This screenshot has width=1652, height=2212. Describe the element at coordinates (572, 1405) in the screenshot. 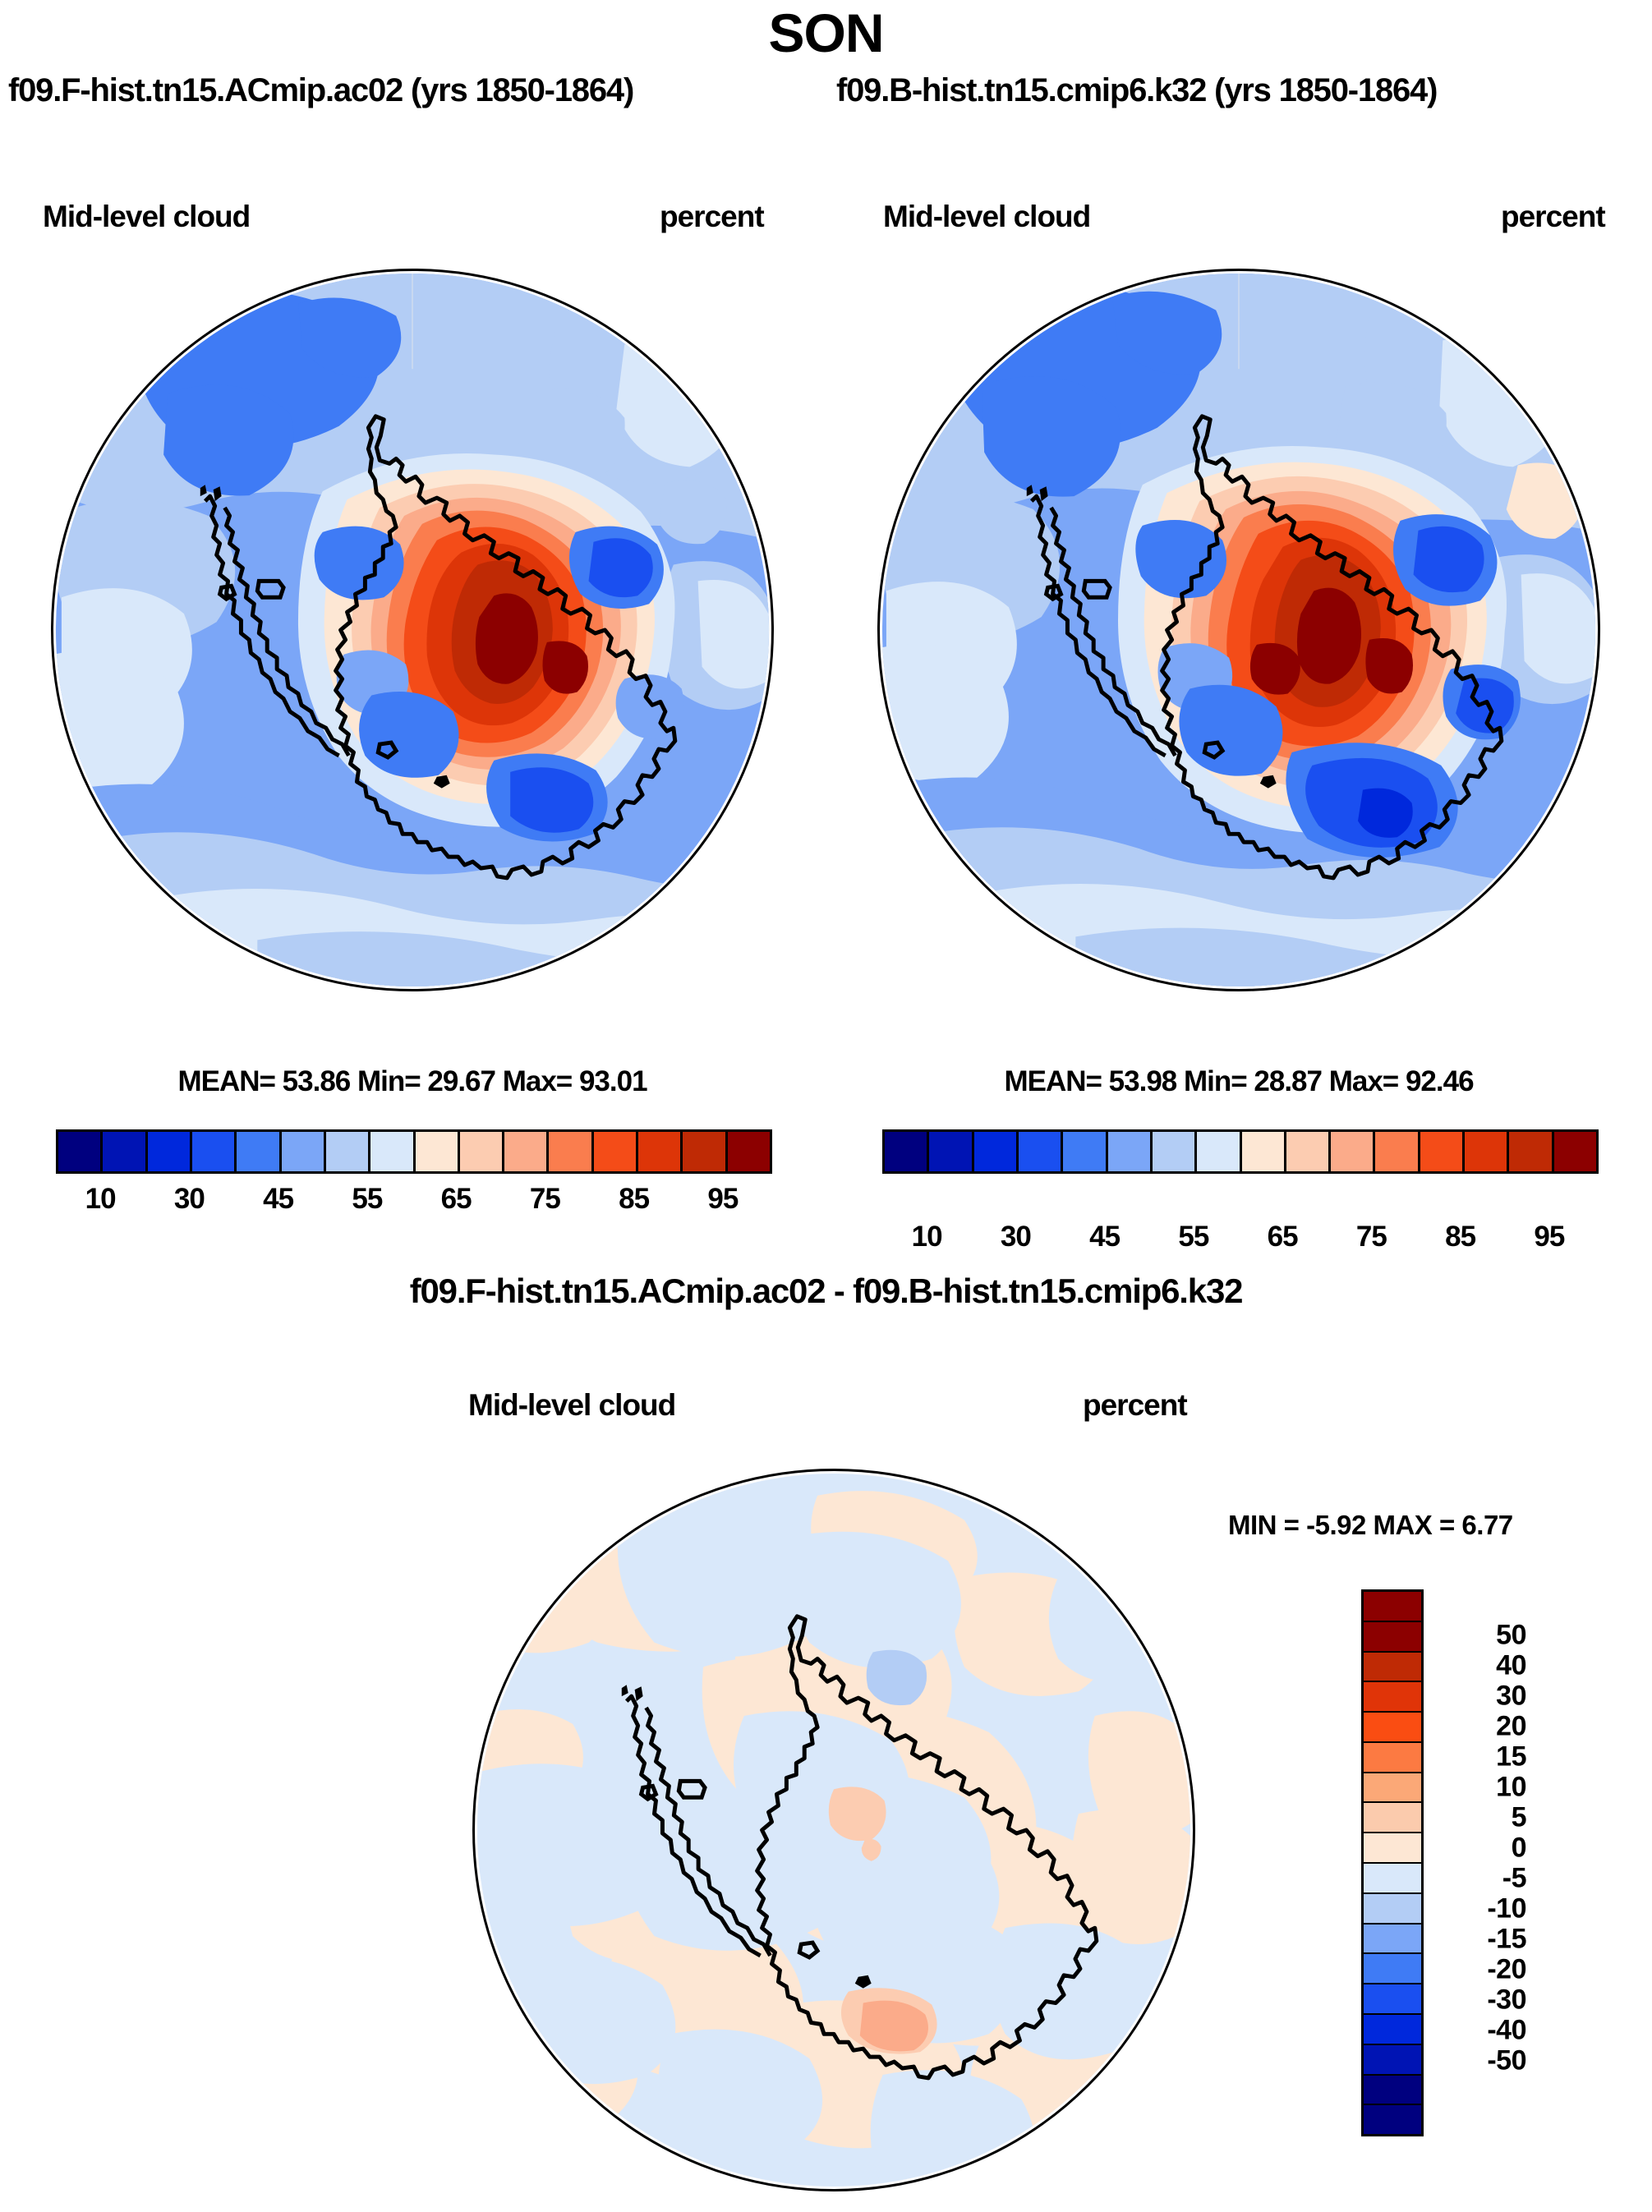

I see `field-label-difference: Mid-level cloud` at that location.